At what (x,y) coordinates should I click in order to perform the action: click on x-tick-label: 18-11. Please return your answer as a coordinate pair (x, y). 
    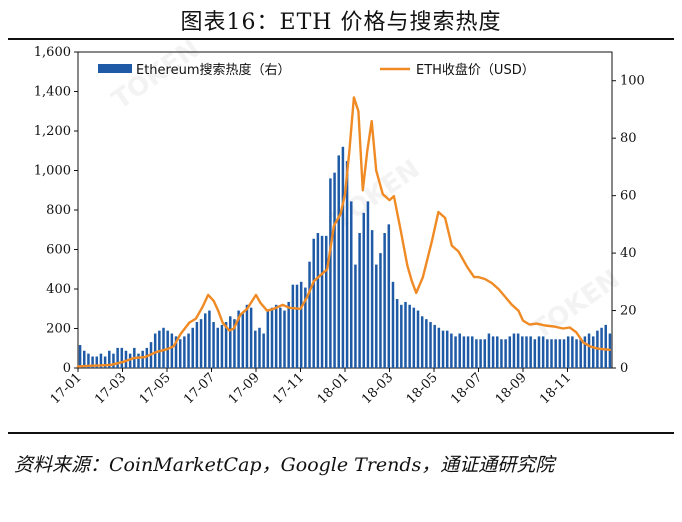
    Looking at the image, I should click on (555, 388).